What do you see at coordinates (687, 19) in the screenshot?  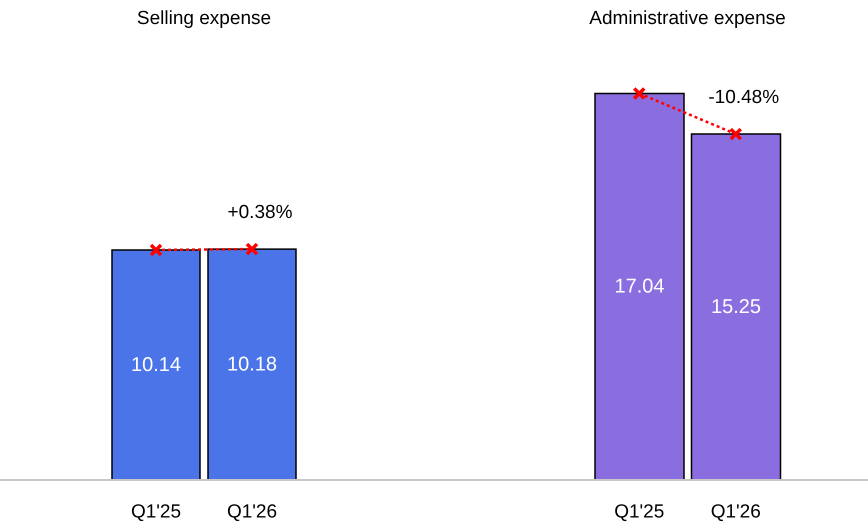 I see `chart-title: Administrative expense` at bounding box center [687, 19].